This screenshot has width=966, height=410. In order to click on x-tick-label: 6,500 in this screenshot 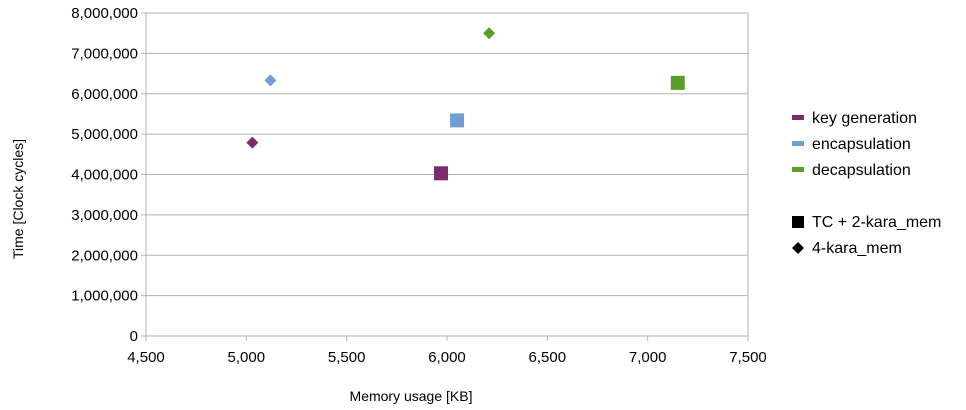, I will do `click(548, 357)`.